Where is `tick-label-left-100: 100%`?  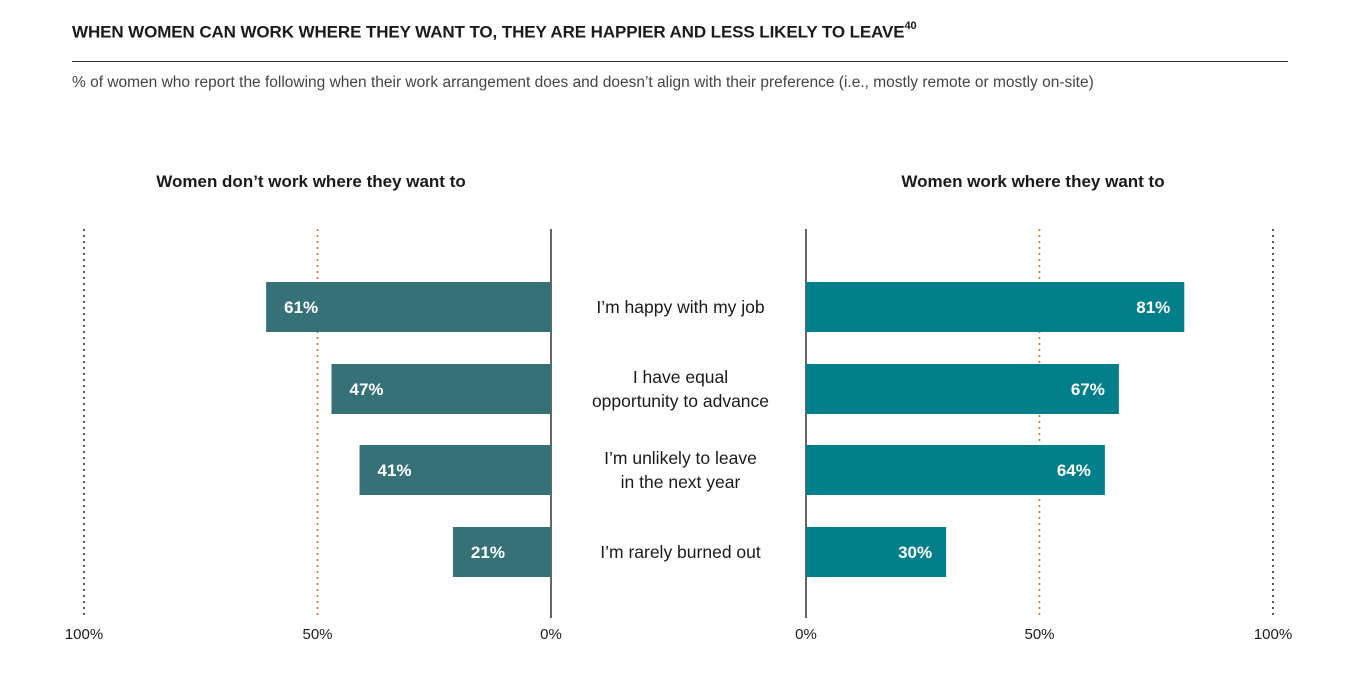 tick-label-left-100: 100% is located at coordinates (84, 634).